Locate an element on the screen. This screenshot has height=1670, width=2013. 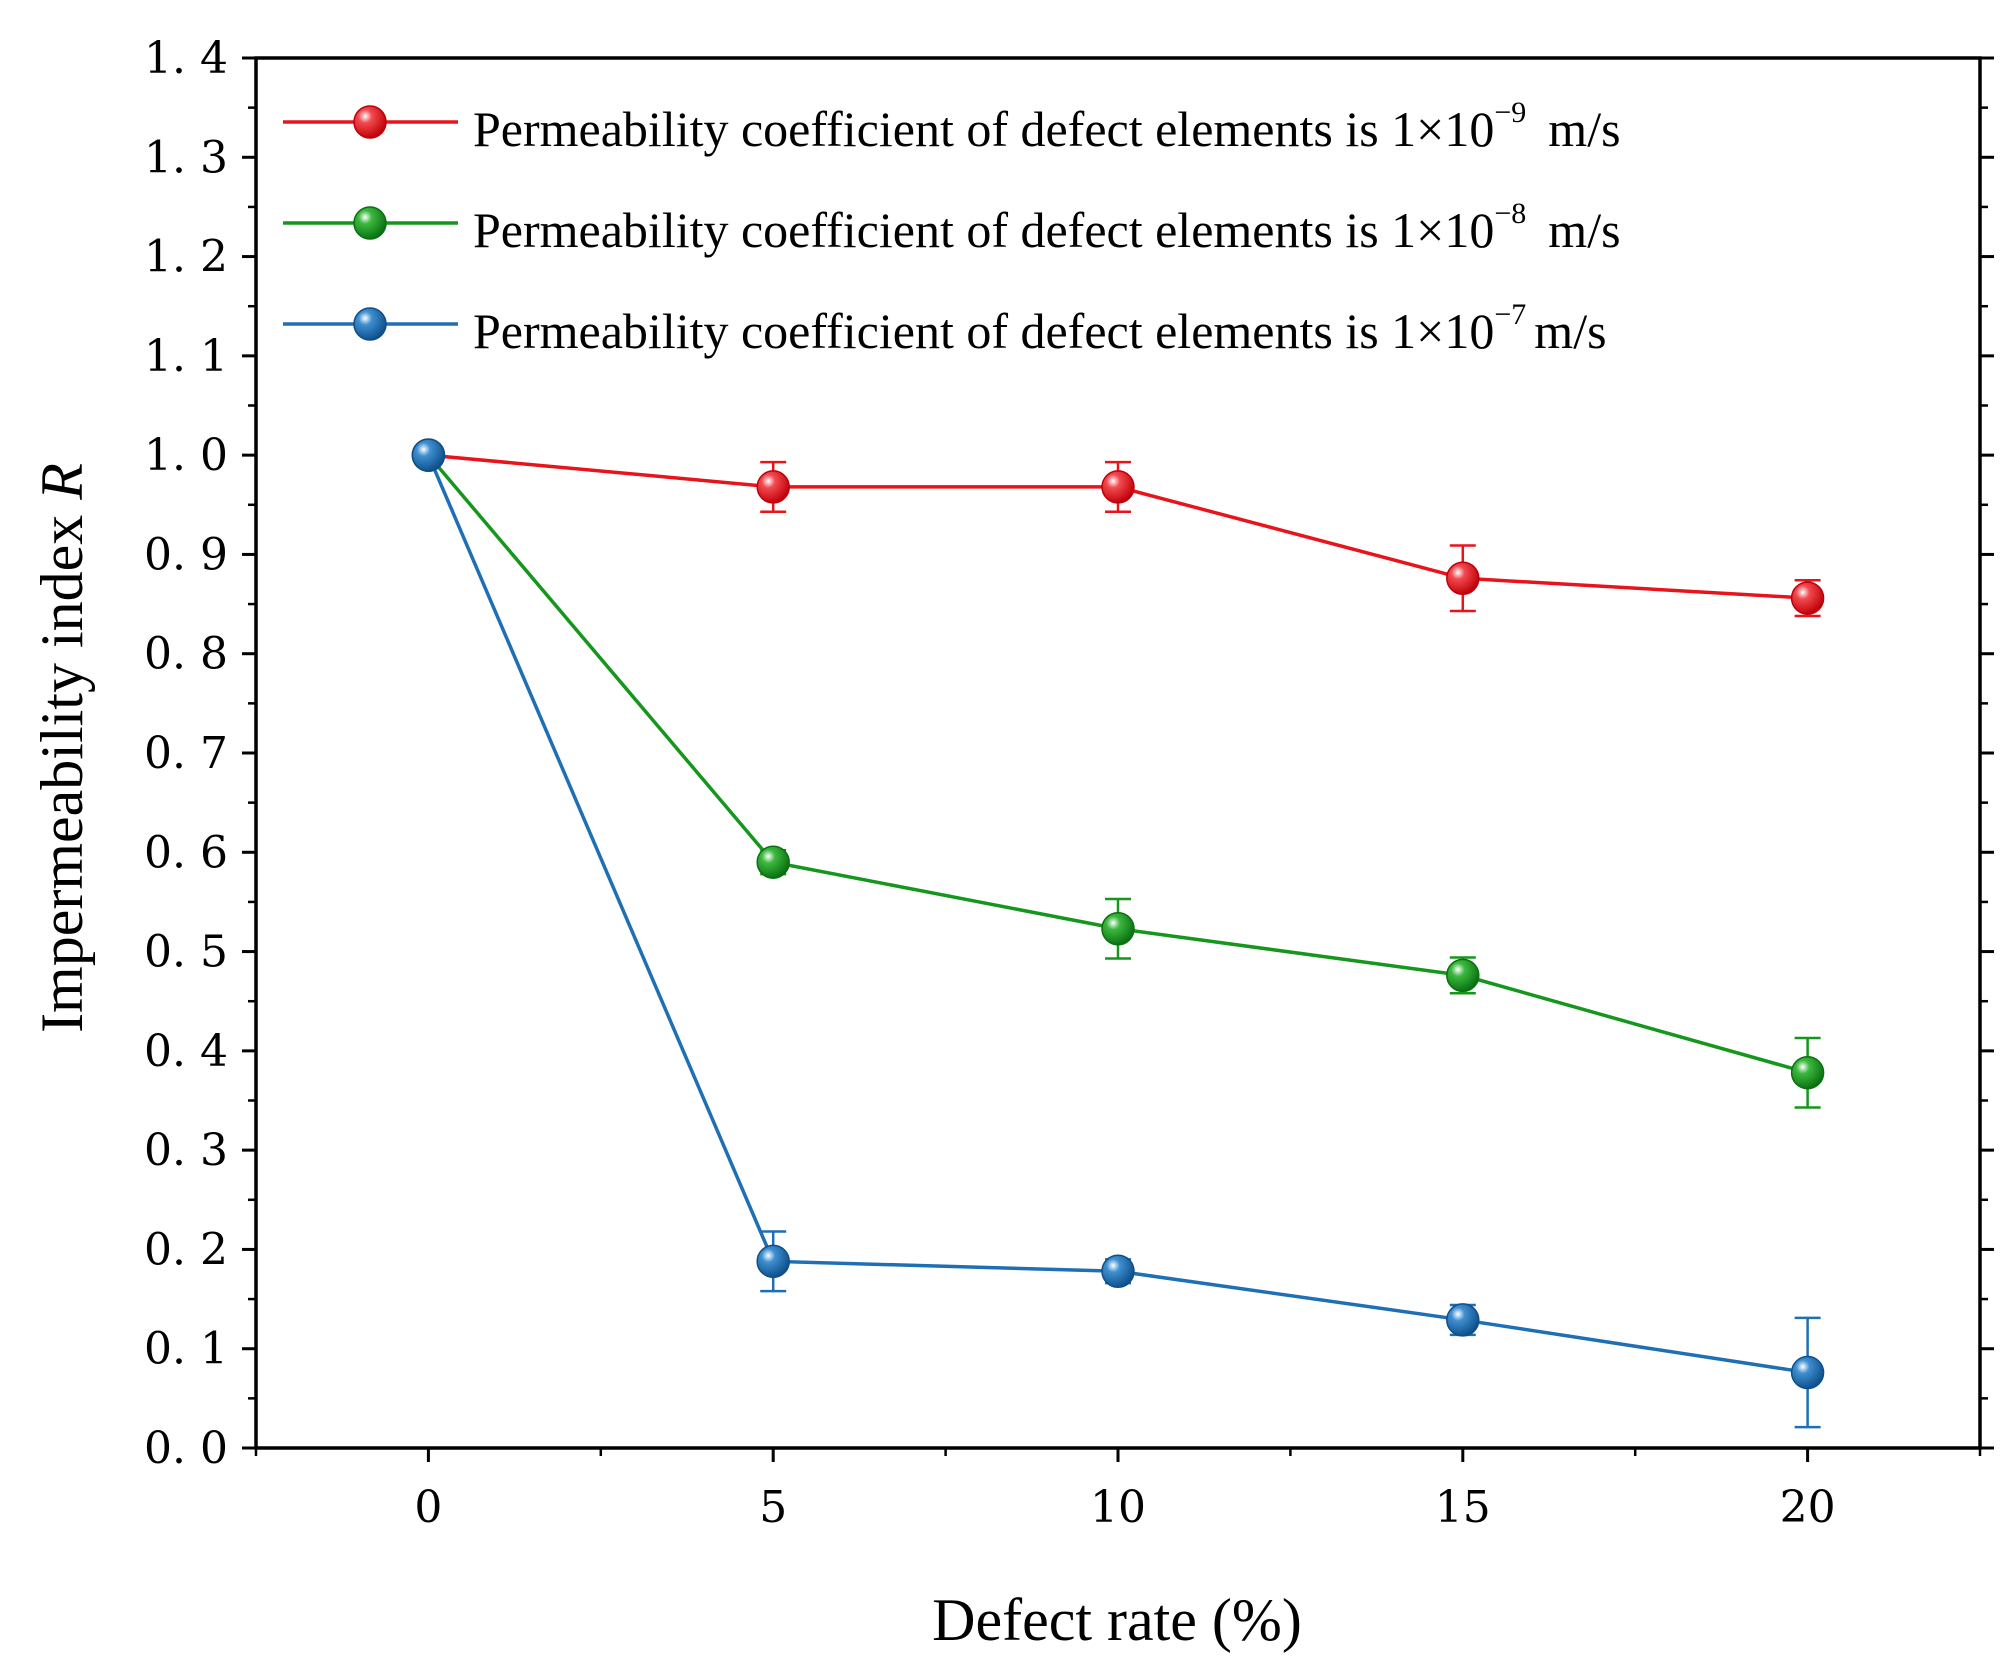
x-tick-label: 15 is located at coordinates (1463, 1507).